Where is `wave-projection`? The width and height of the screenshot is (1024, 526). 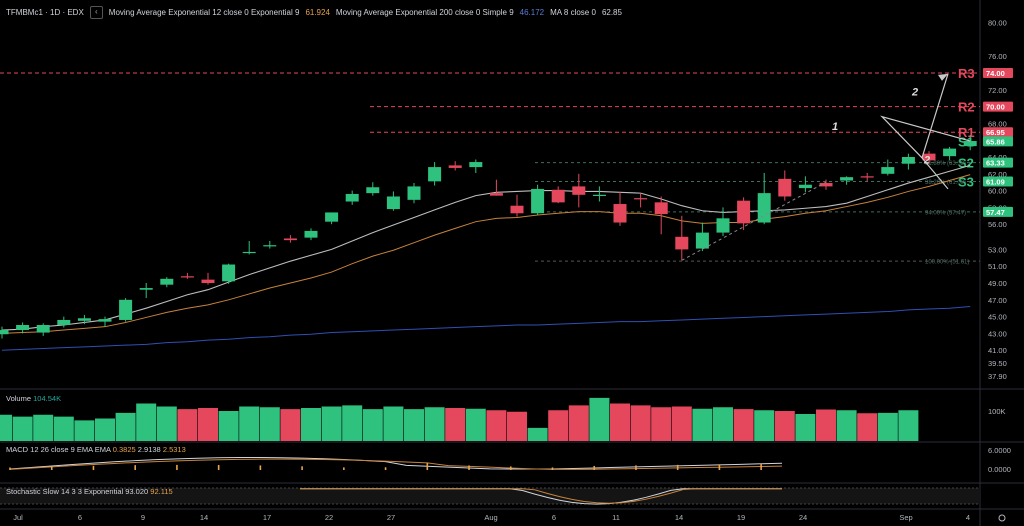
wave-projection is located at coordinates (925, 116).